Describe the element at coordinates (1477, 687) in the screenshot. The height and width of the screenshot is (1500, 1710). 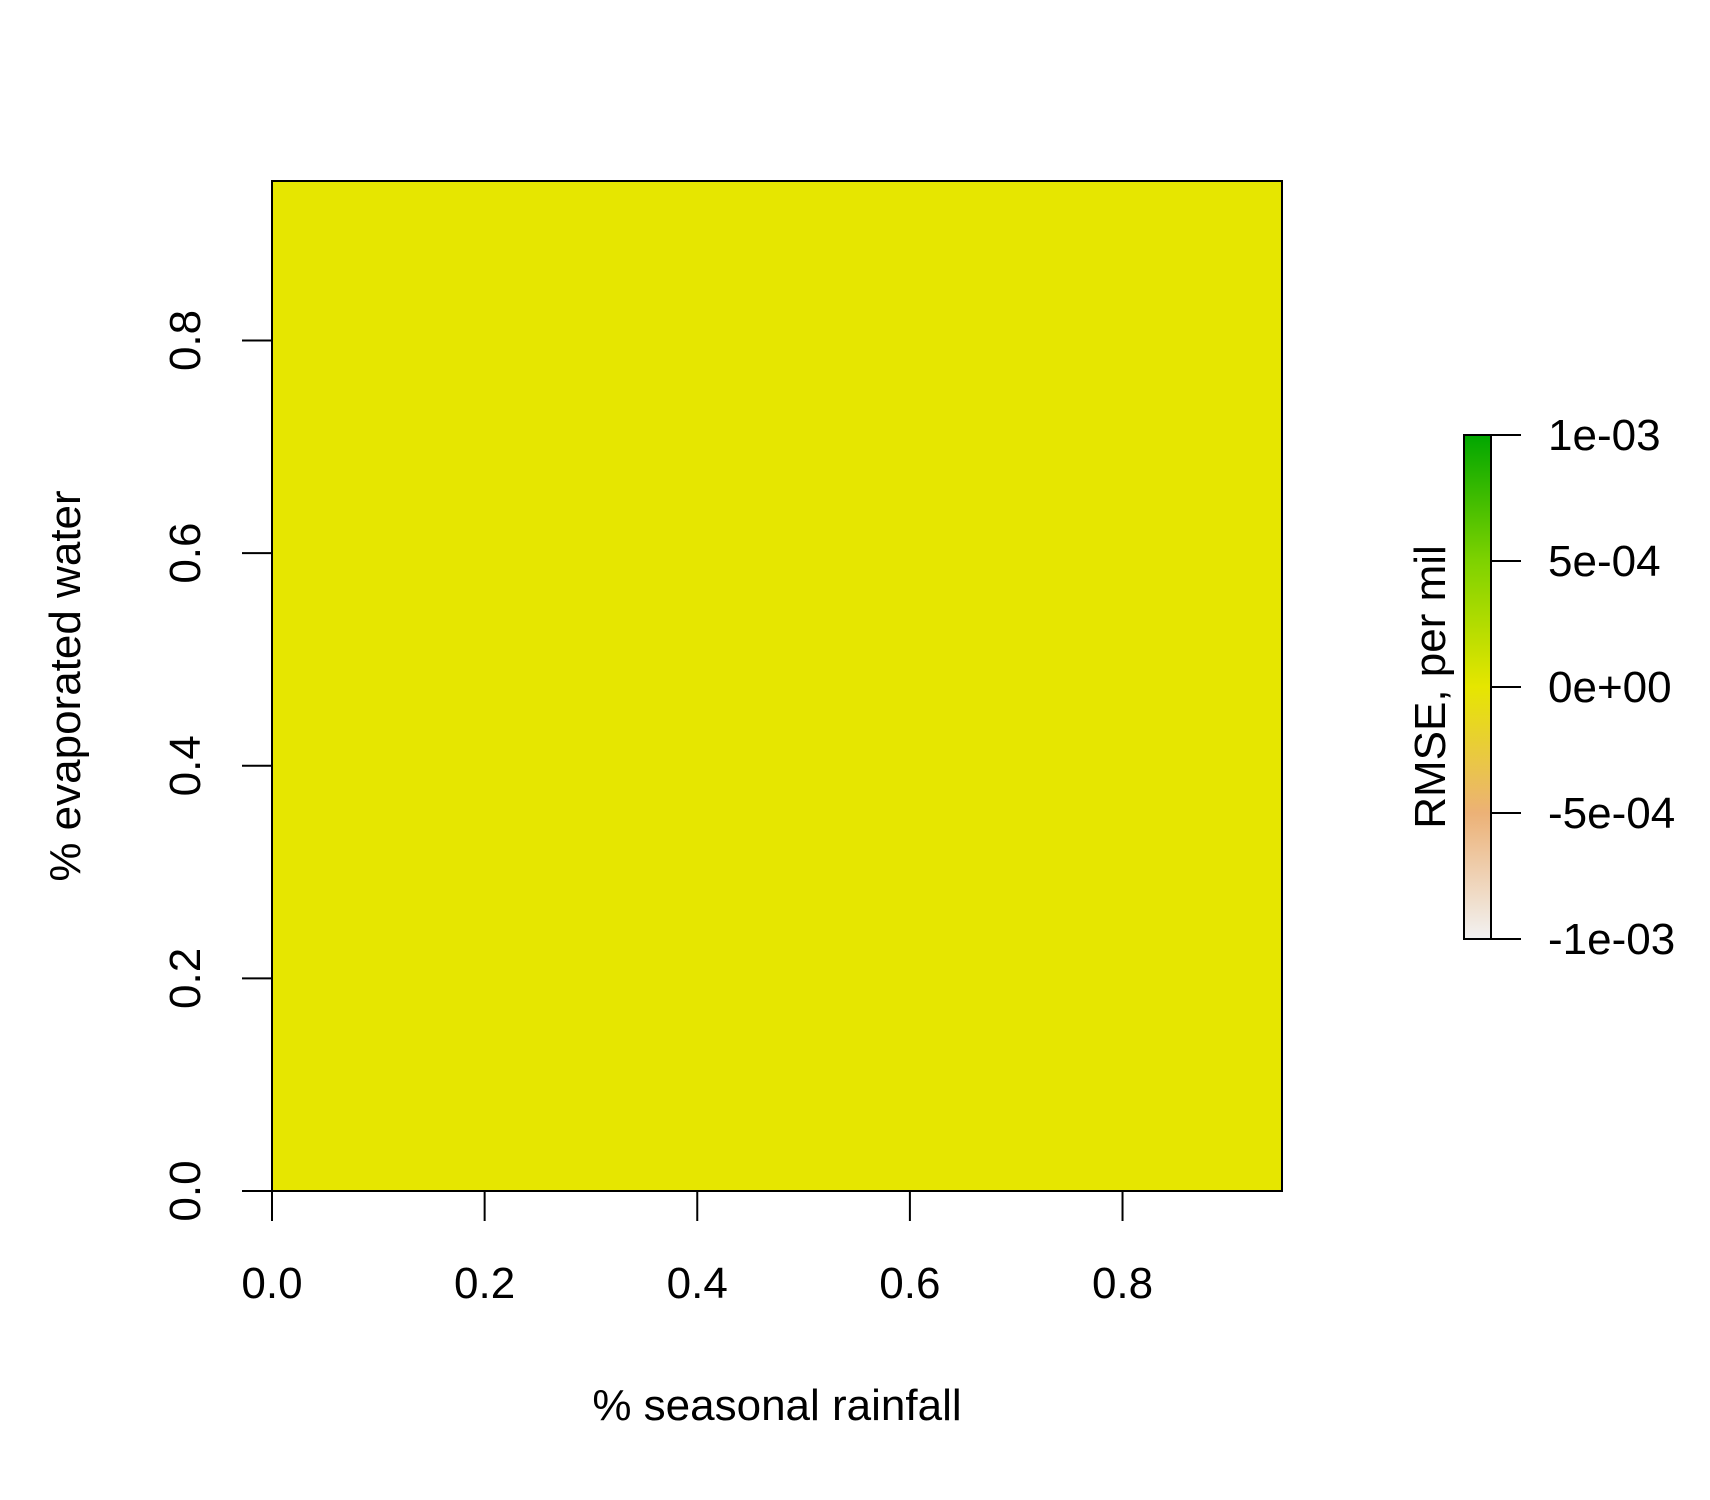
I see `colorbar-gradient` at that location.